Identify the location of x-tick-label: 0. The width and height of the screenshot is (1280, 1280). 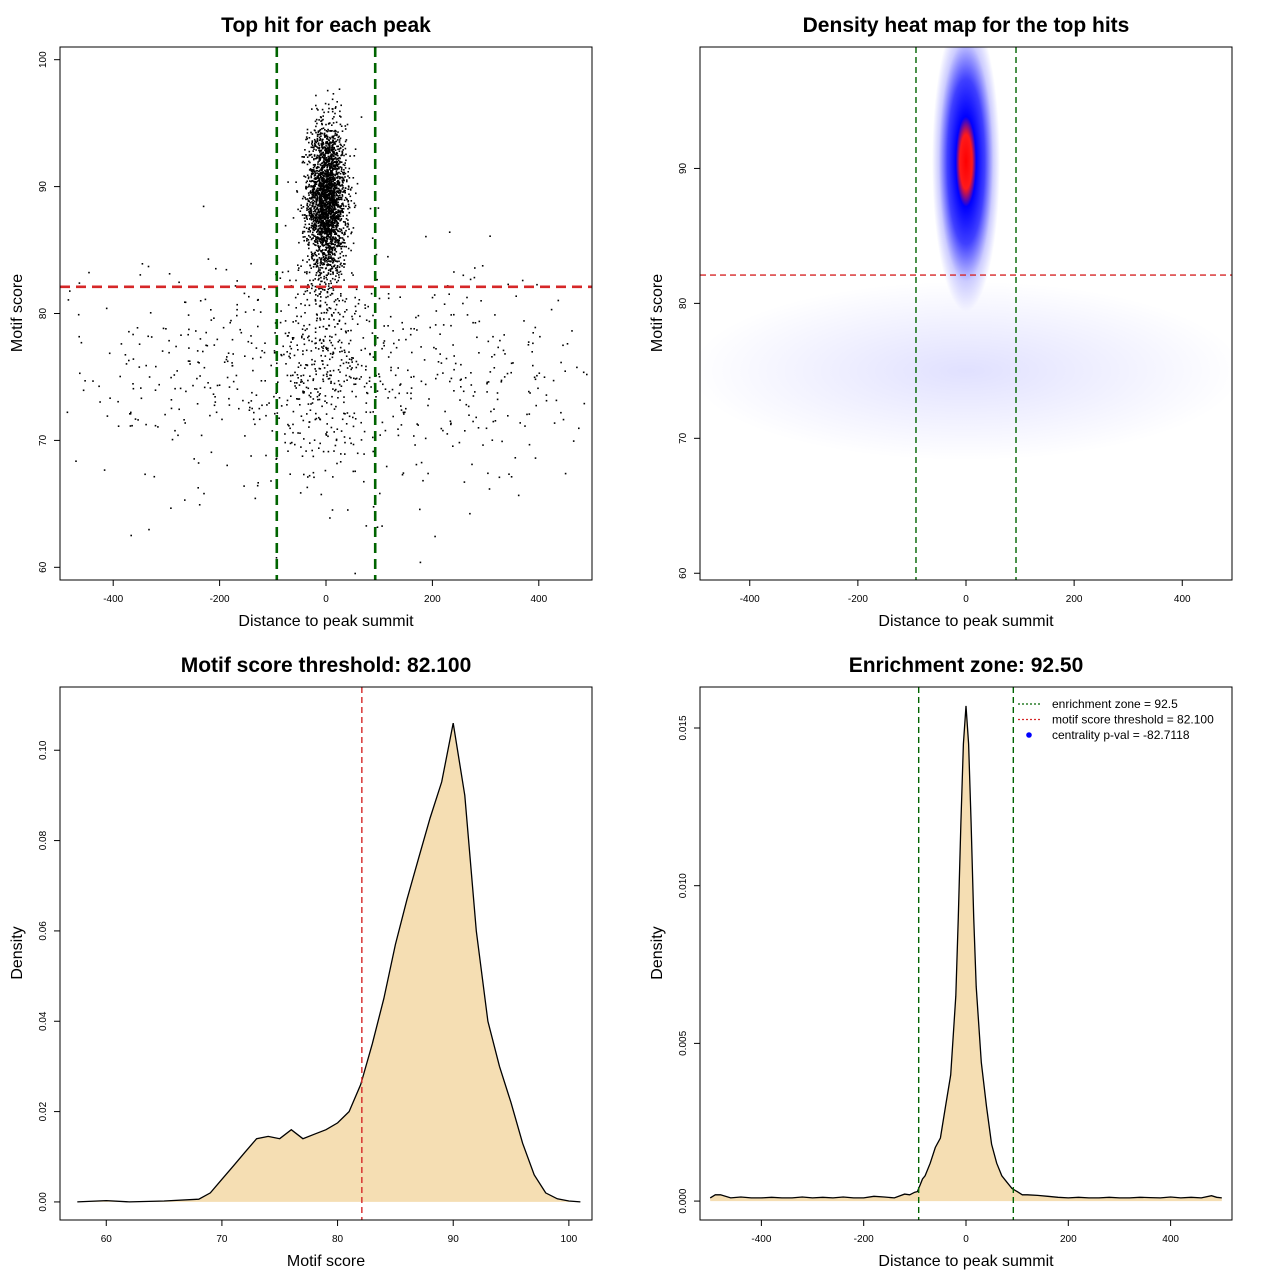
(966, 599).